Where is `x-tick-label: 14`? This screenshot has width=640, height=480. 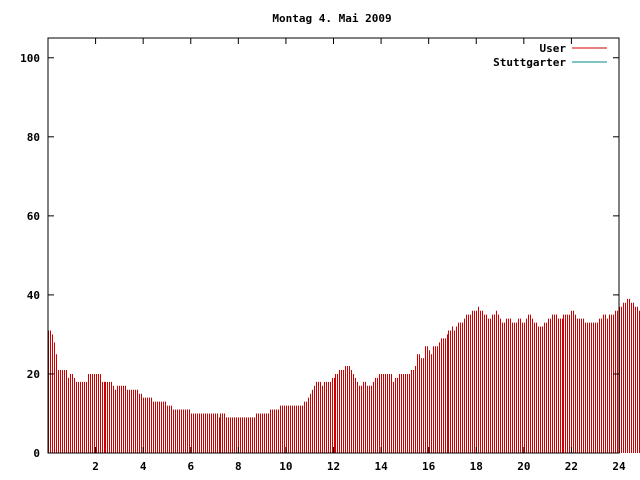 x-tick-label: 14 is located at coordinates (381, 466).